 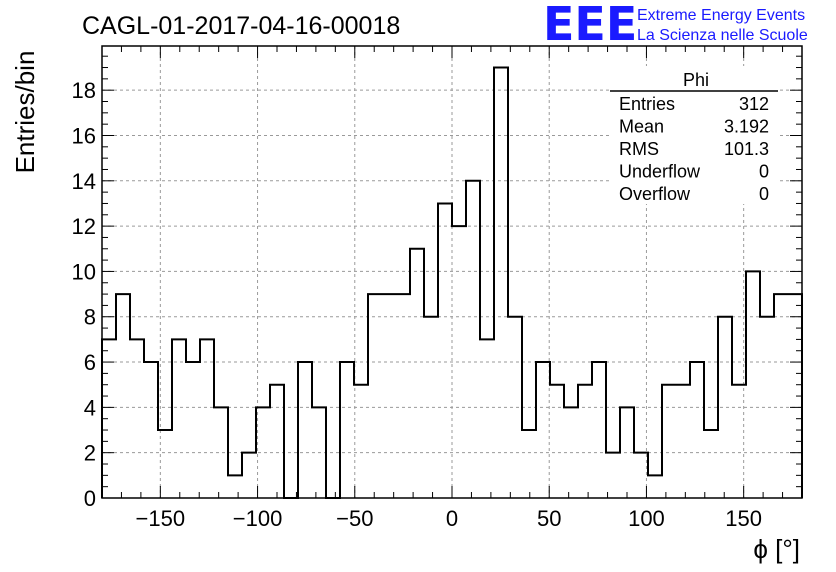 I want to click on stats-label: RMS, so click(x=639, y=149).